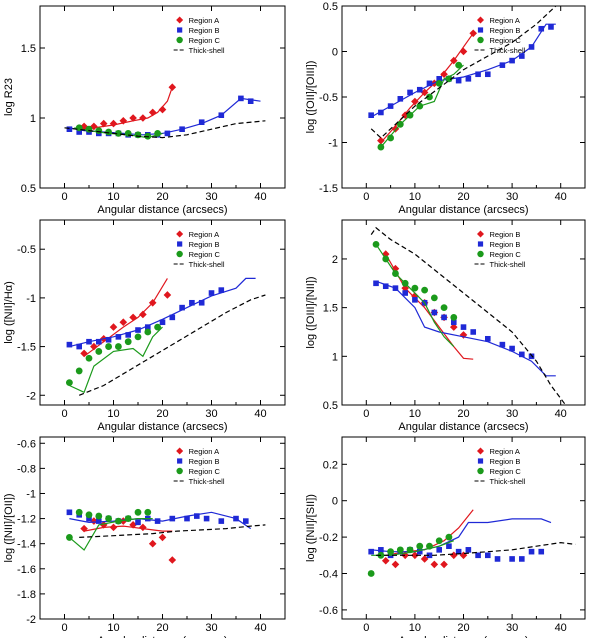  What do you see at coordinates (28, 49) in the screenshot?
I see `y-tick-label: 1.5` at bounding box center [28, 49].